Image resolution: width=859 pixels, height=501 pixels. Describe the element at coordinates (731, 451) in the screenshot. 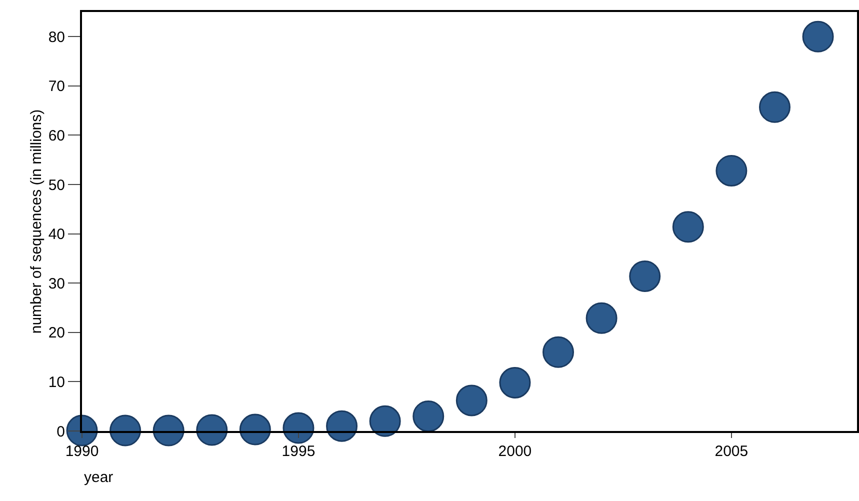

I see `x-tick-label: 2005` at that location.